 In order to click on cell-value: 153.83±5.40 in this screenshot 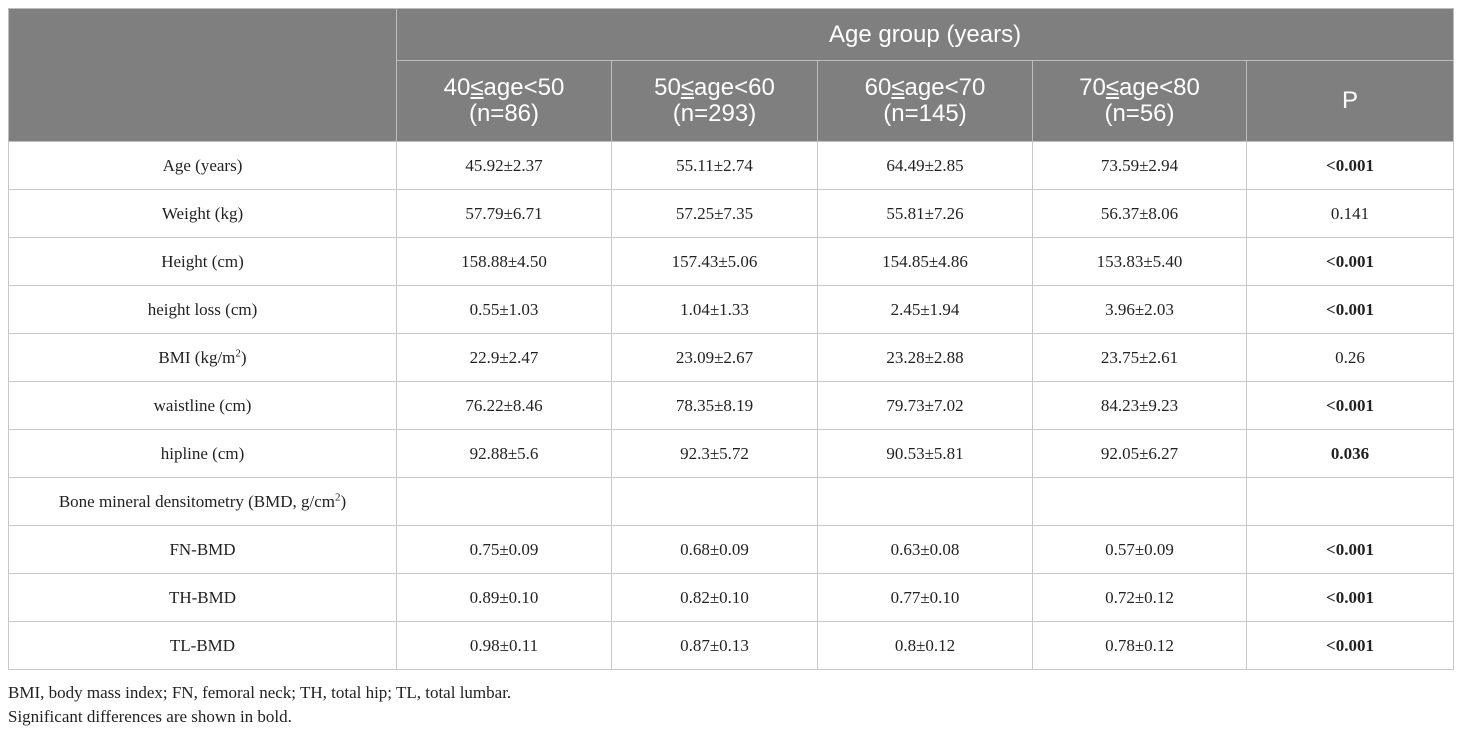, I will do `click(1139, 261)`.